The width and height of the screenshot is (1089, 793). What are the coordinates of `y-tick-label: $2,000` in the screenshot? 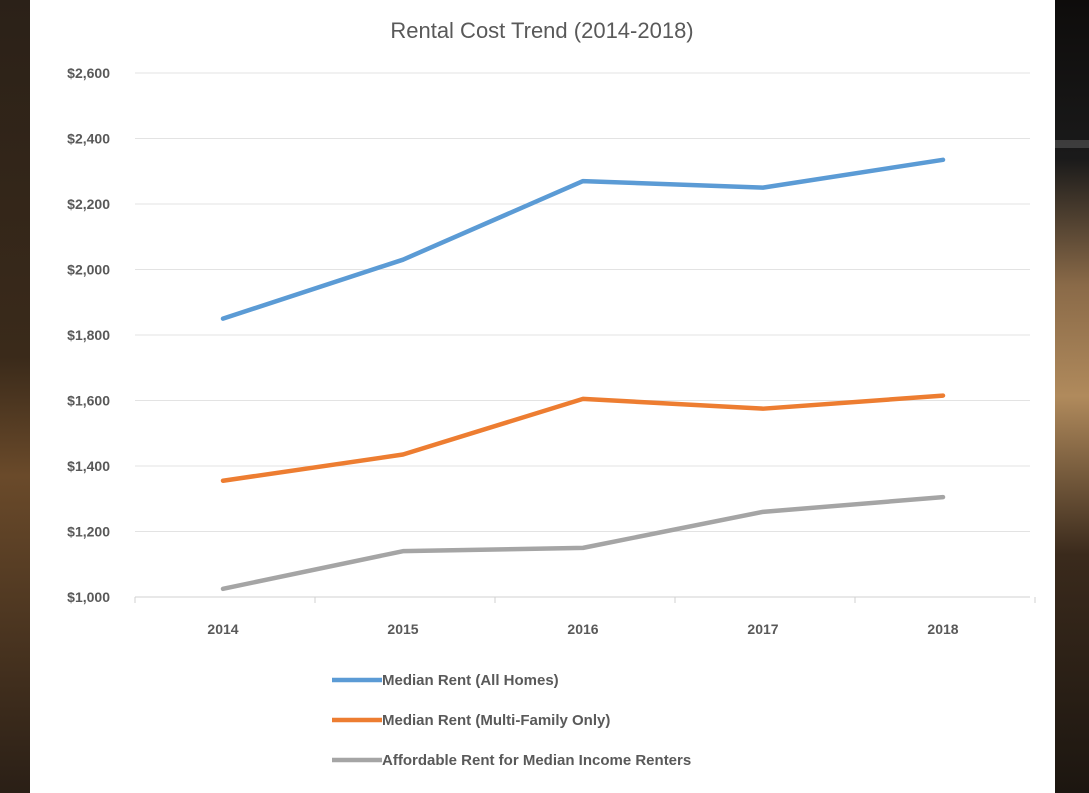 It's located at (88, 270).